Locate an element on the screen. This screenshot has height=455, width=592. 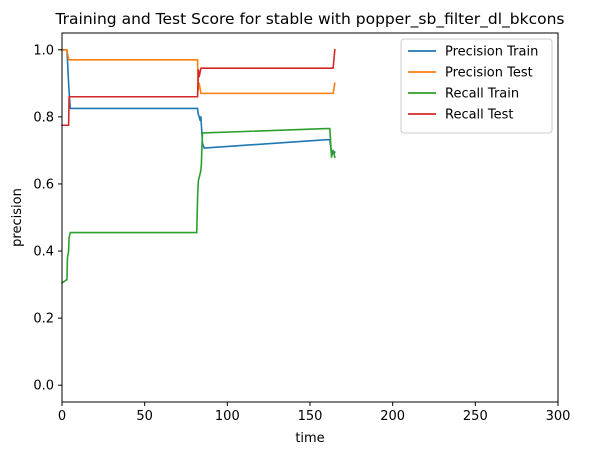
y-axis: 0.0 0.2 0.4 0.6 0.8 1.0 is located at coordinates (47, 218).